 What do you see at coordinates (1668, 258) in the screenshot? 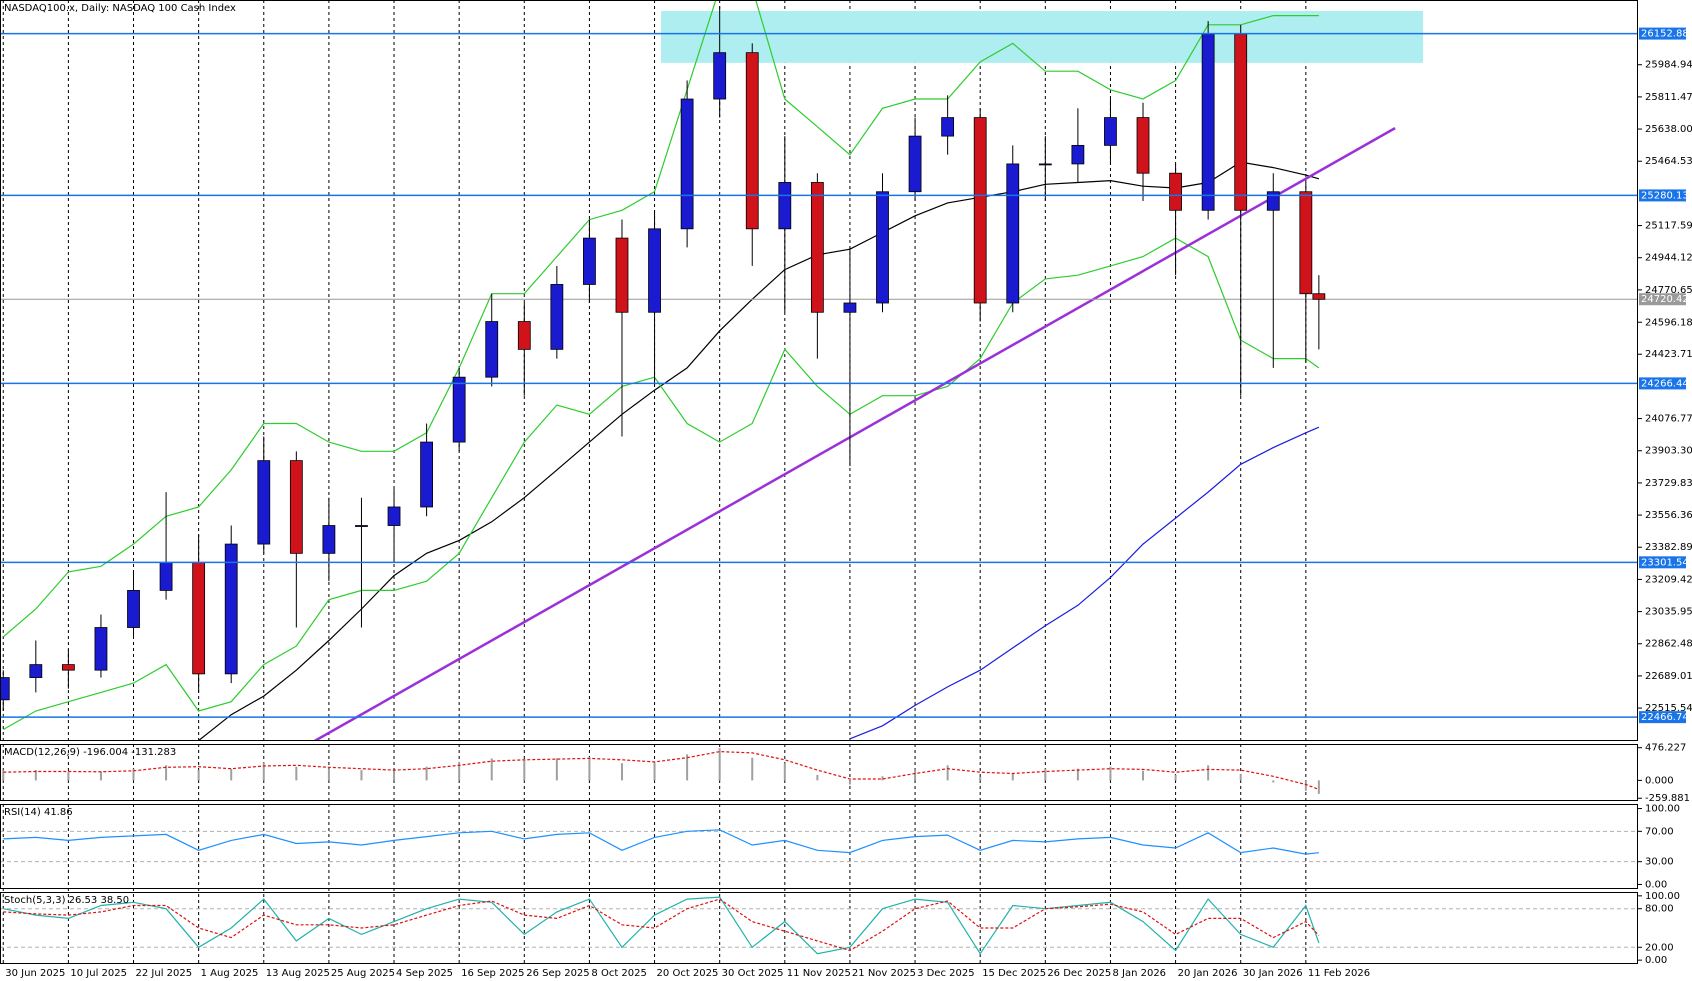
I see `y-tick-label: 24944.12` at bounding box center [1668, 258].